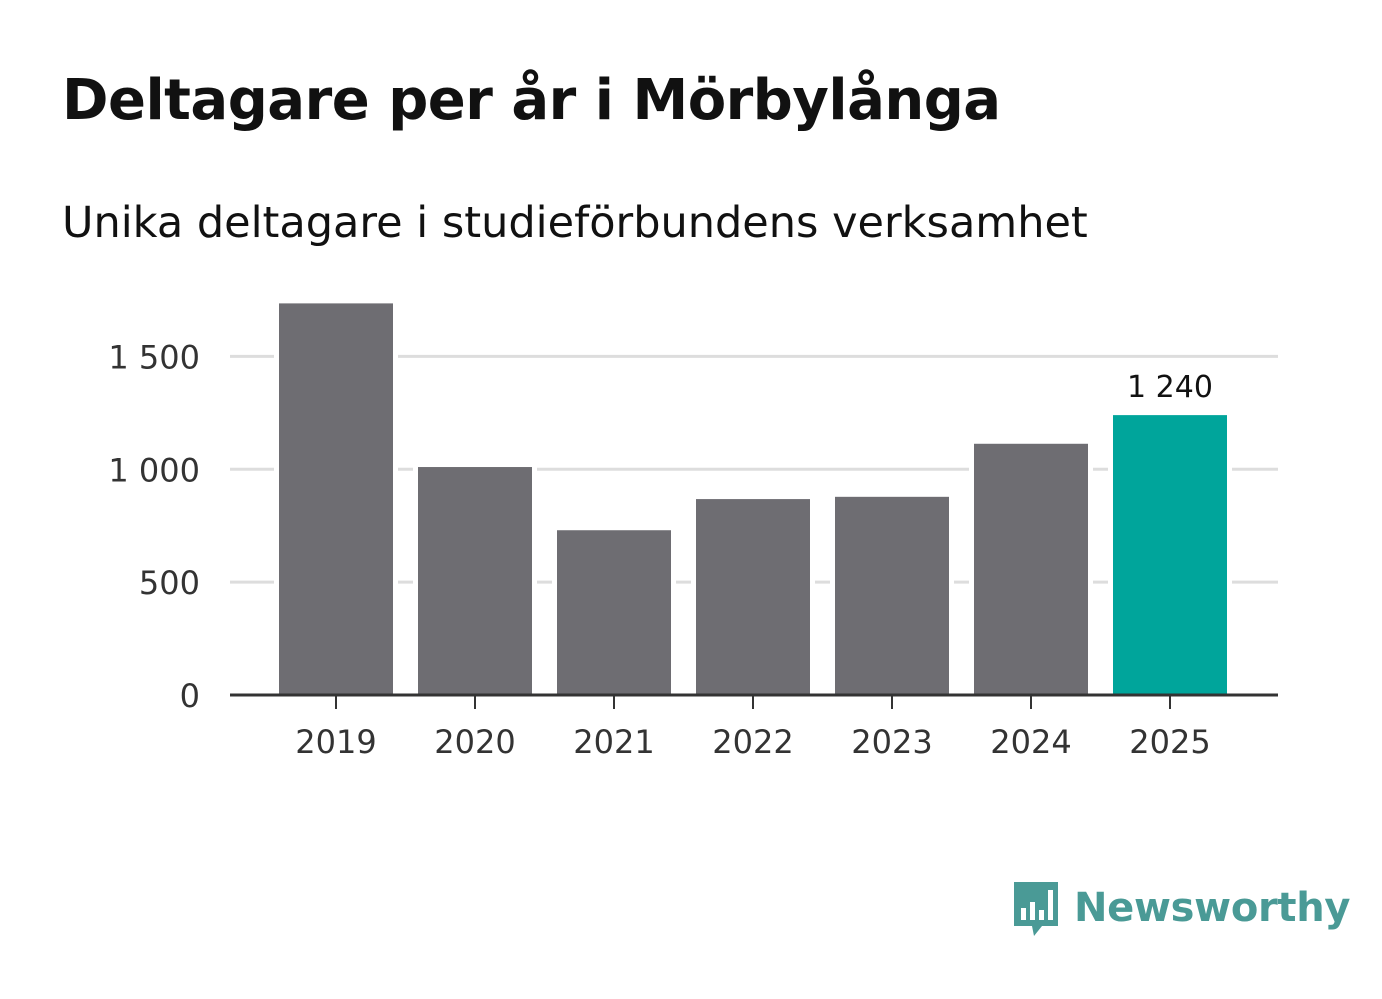 This screenshot has width=1382, height=999. What do you see at coordinates (190, 696) in the screenshot?
I see `y-tick-label: 0` at bounding box center [190, 696].